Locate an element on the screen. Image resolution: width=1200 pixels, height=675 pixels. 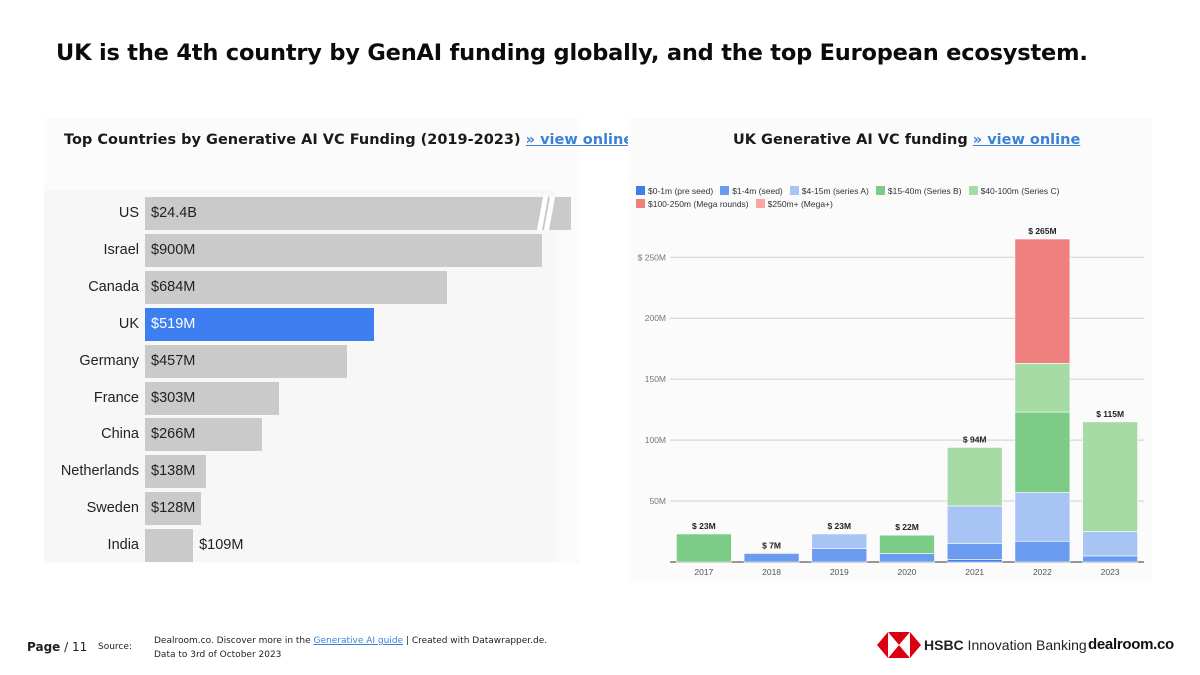
left-view-online-link: » view online is located at coordinates (579, 140).